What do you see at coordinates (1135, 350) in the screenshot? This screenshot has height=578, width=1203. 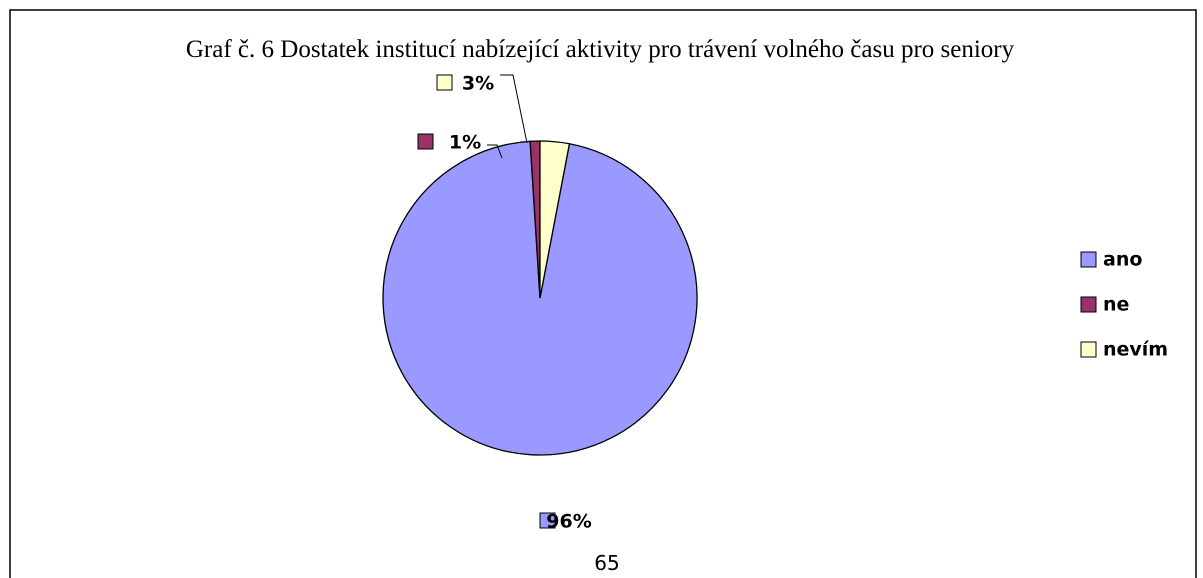 I see `legend-label: nevím` at bounding box center [1135, 350].